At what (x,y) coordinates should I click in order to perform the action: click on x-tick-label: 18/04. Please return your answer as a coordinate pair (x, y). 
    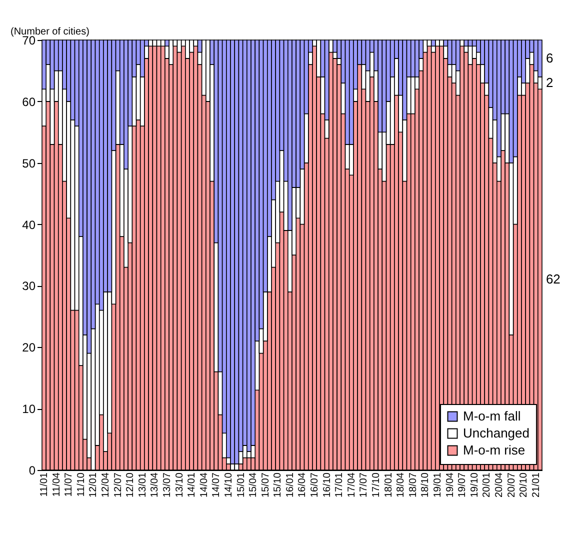
    Looking at the image, I should click on (401, 485).